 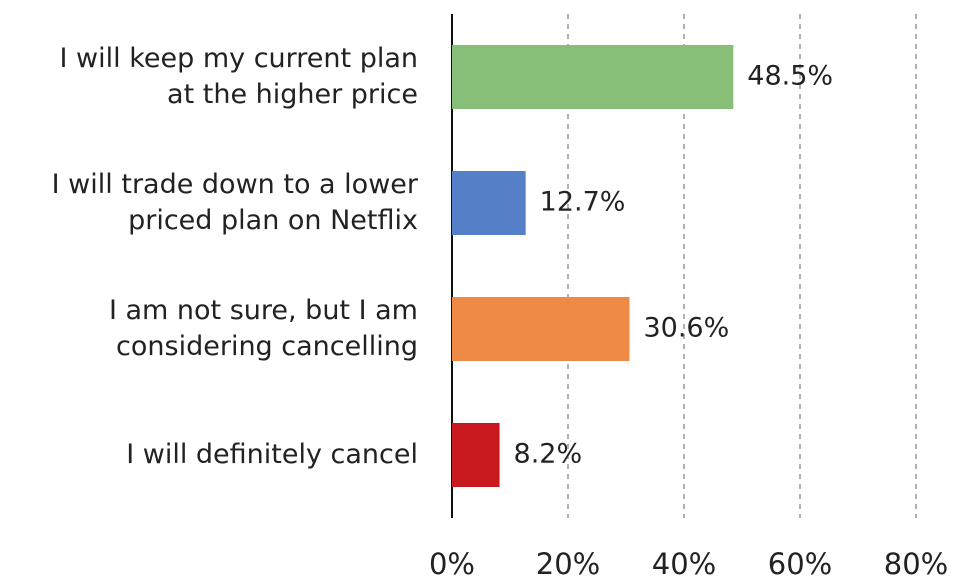 What do you see at coordinates (684, 564) in the screenshot?
I see `x-tick-label: 40%` at bounding box center [684, 564].